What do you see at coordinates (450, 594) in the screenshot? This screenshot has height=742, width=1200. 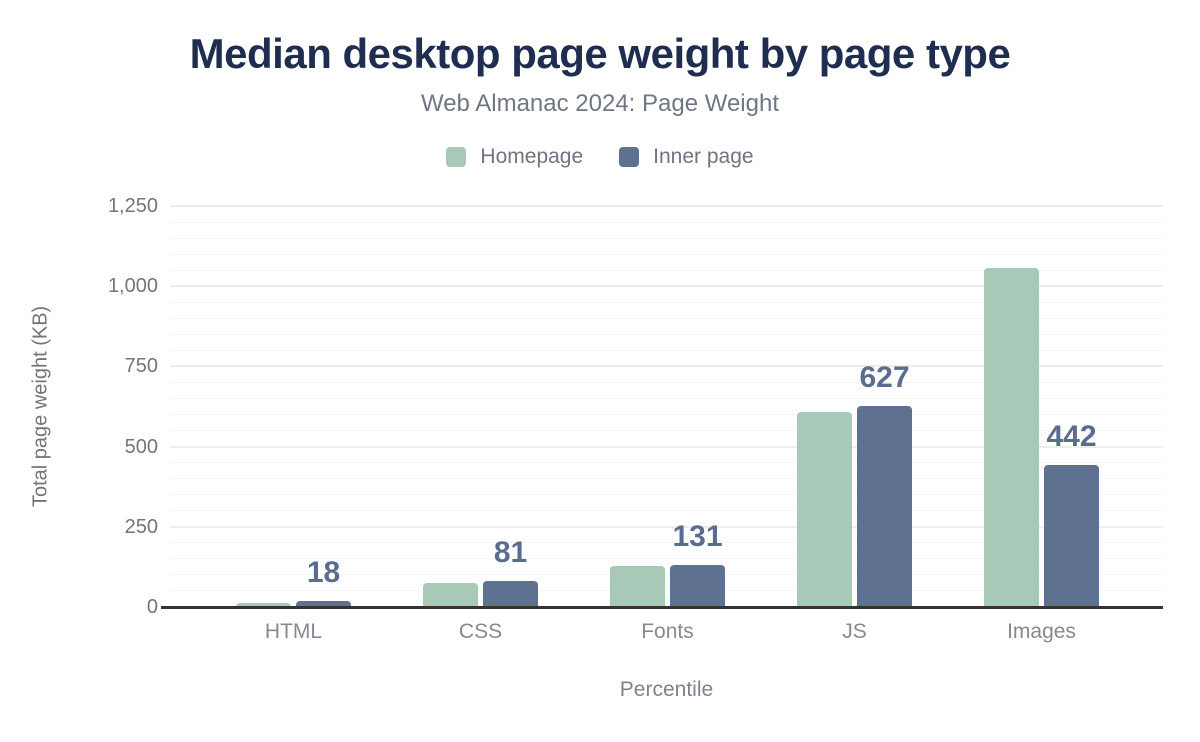 I see `bar-homepage-css` at bounding box center [450, 594].